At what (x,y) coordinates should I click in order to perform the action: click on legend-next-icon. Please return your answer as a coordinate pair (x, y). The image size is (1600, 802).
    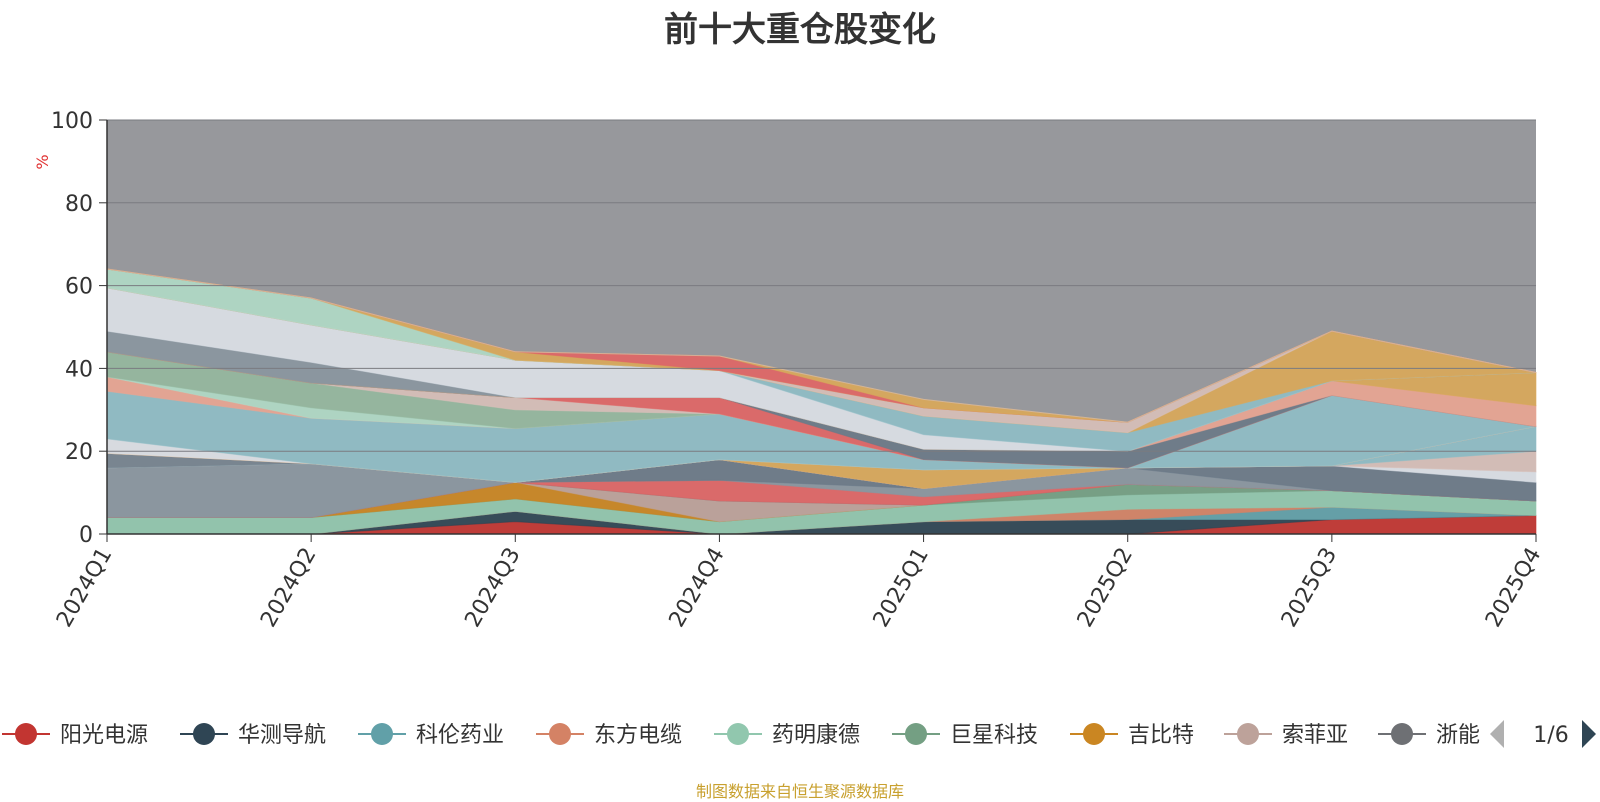
    Looking at the image, I should click on (1589, 734).